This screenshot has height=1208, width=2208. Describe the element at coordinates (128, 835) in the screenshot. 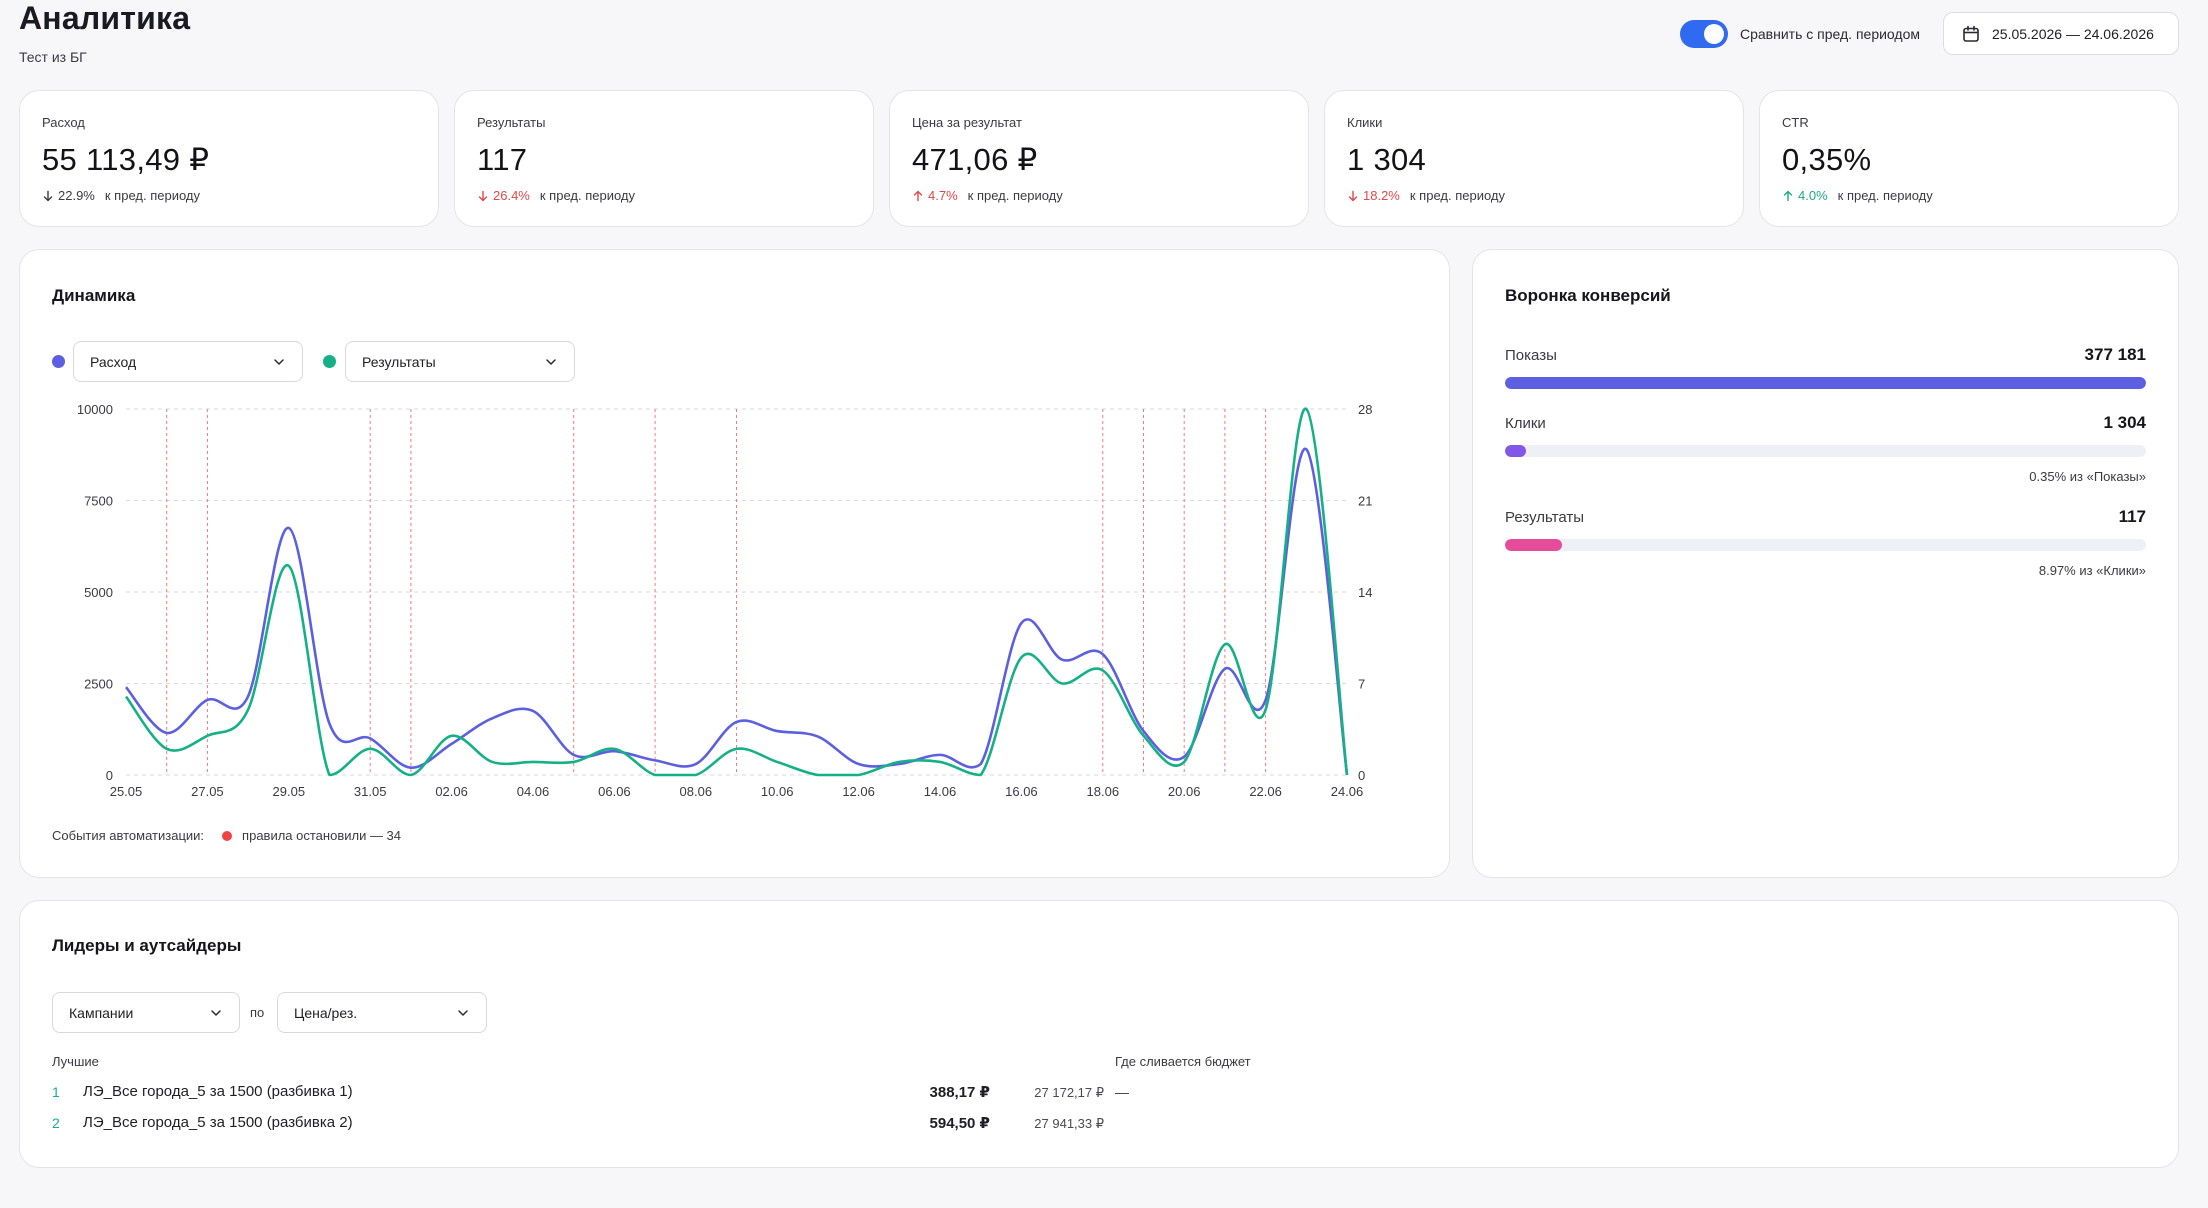

I see `automation-label: События автоматизации:` at that location.